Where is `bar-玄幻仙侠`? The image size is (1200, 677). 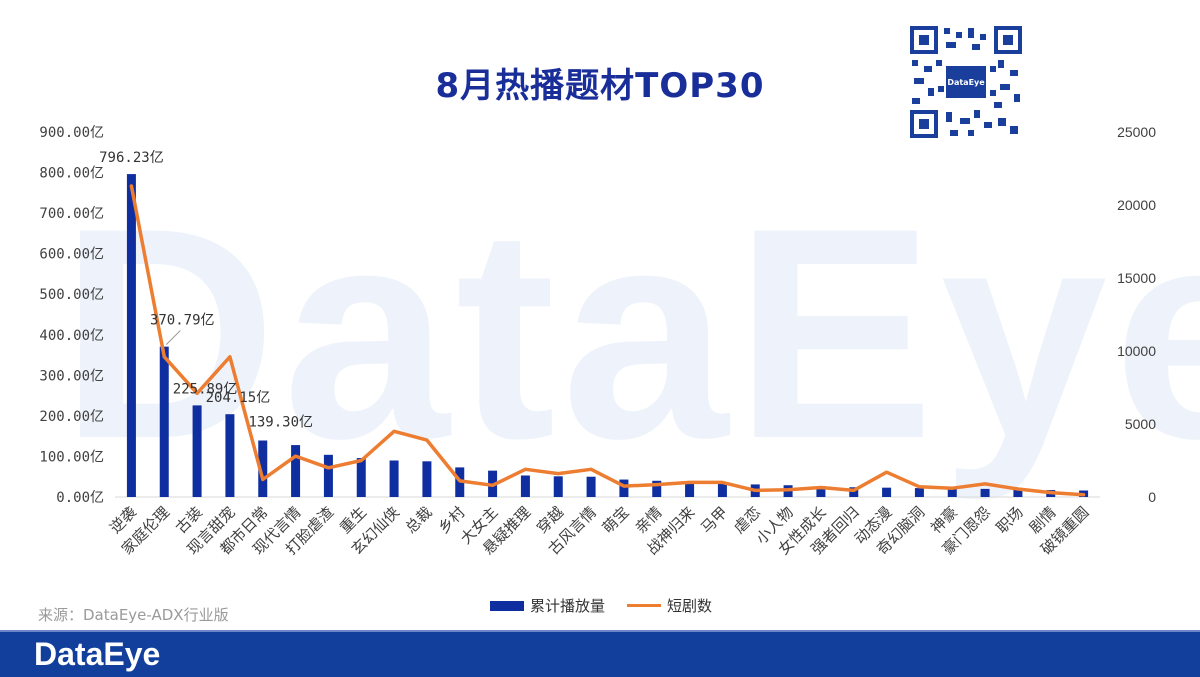
bar-玄幻仙侠 is located at coordinates (394, 479).